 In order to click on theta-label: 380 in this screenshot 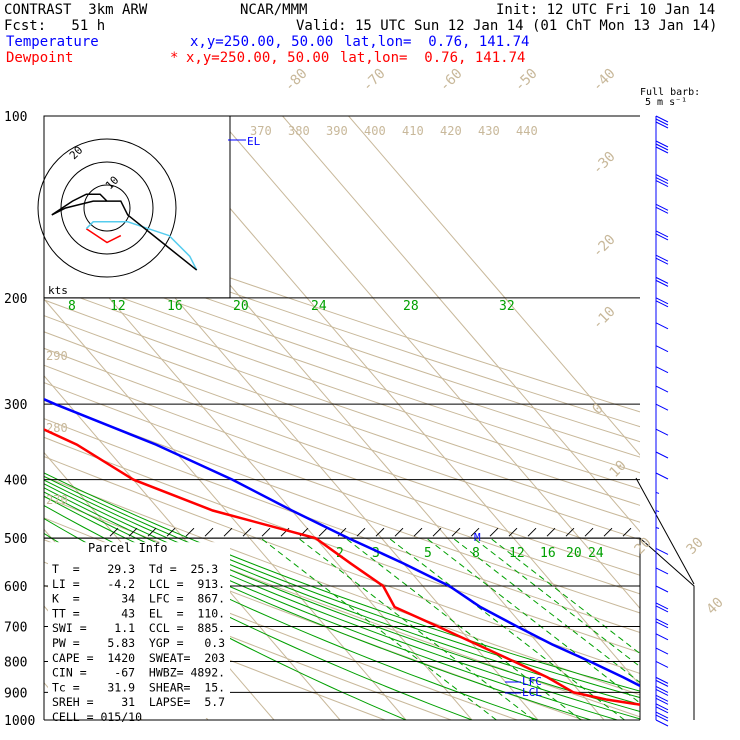, I will do `click(299, 131)`.